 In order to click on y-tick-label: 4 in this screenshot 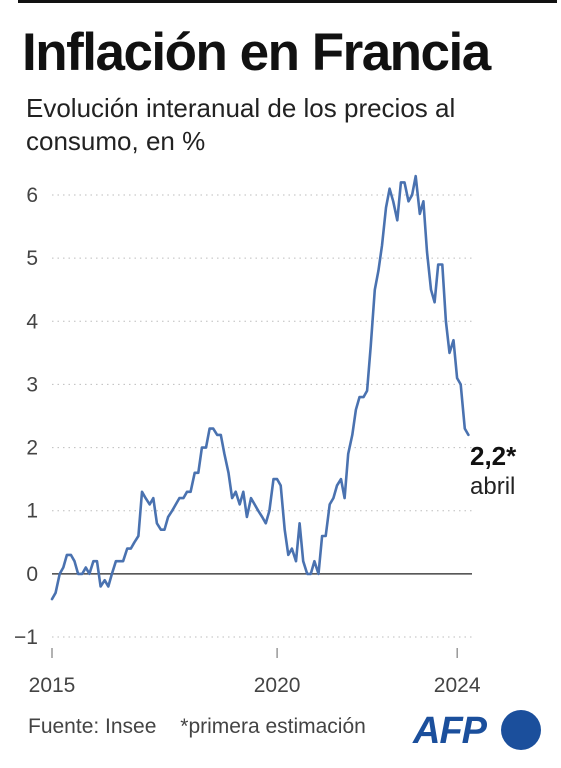, I will do `click(32, 321)`.